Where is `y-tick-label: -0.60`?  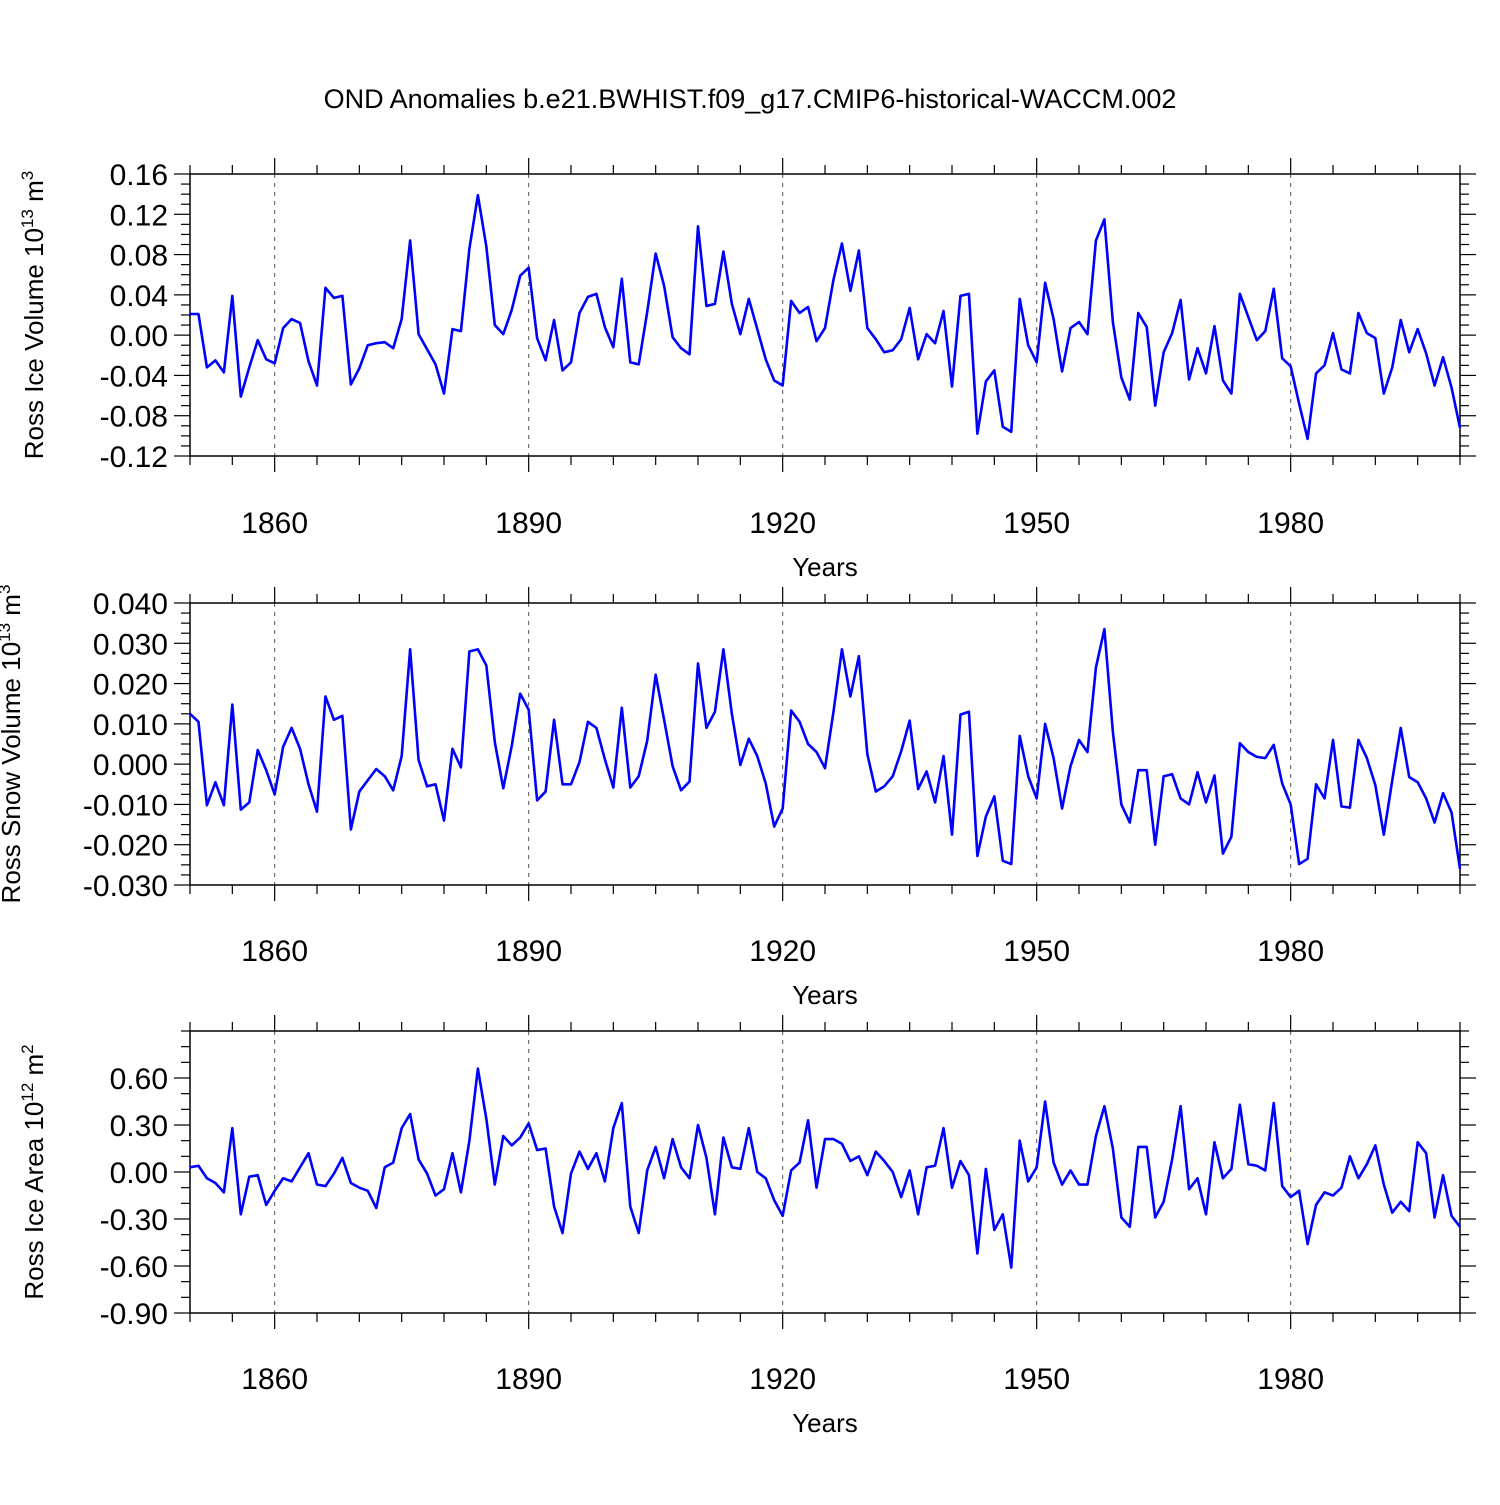
y-tick-label: -0.60 is located at coordinates (134, 1267).